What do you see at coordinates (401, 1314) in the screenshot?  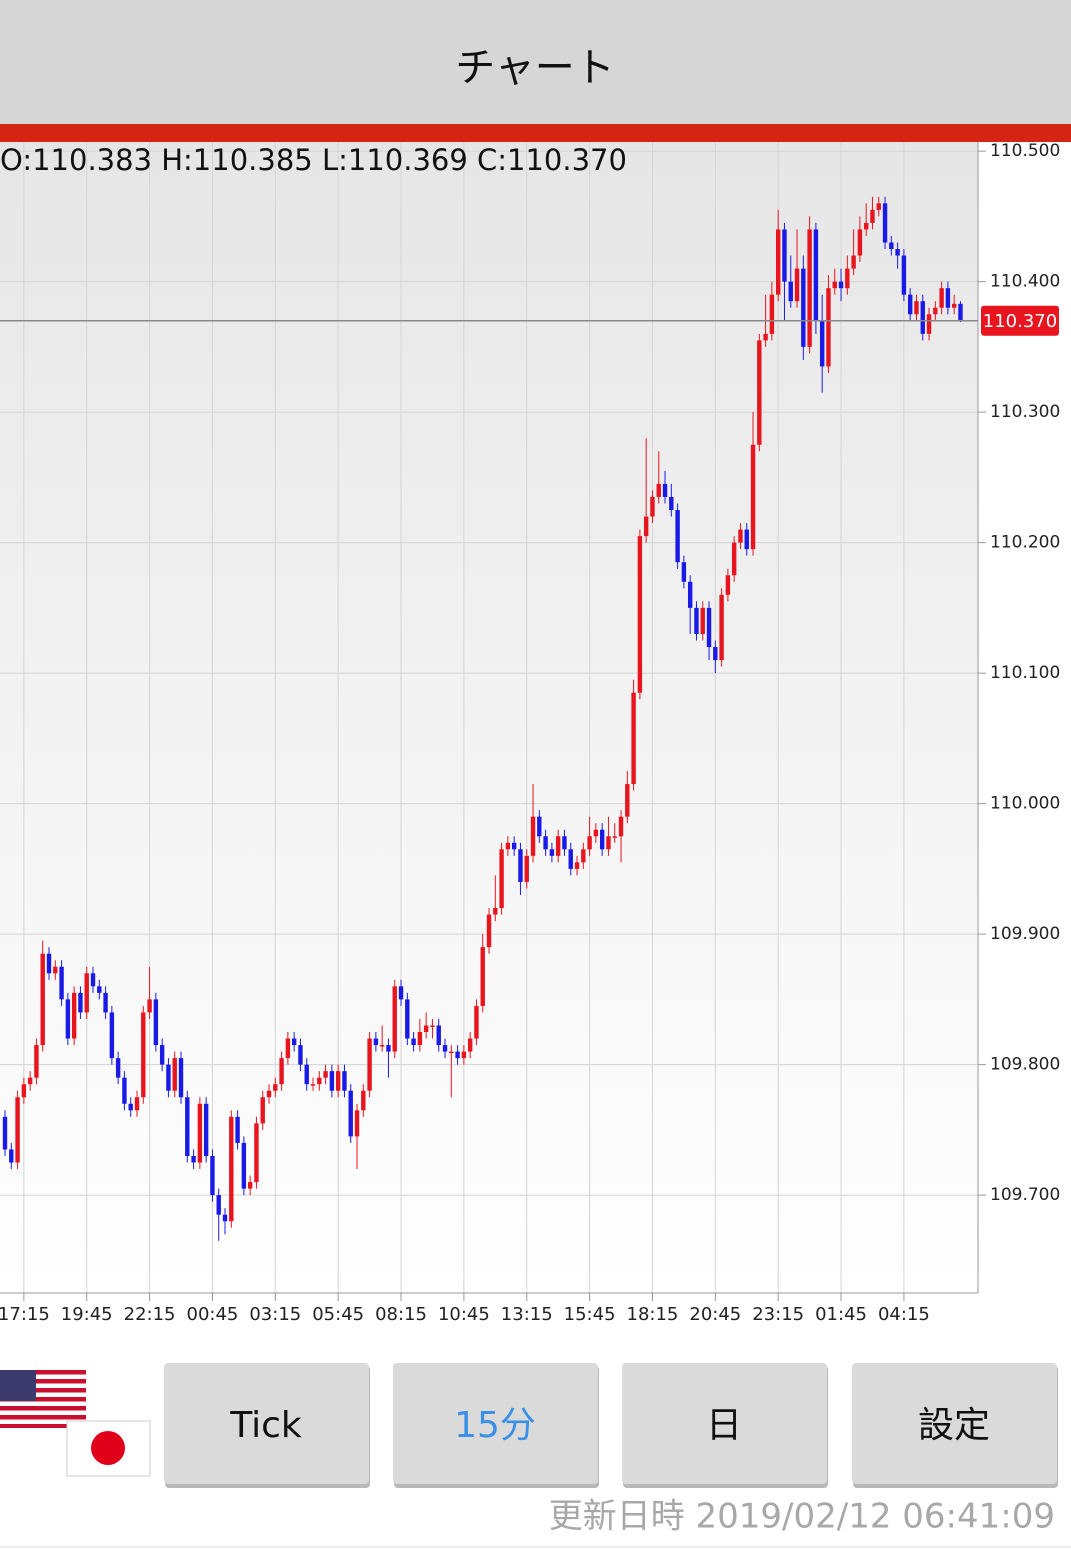 I see `x-tick-label: 08:15` at bounding box center [401, 1314].